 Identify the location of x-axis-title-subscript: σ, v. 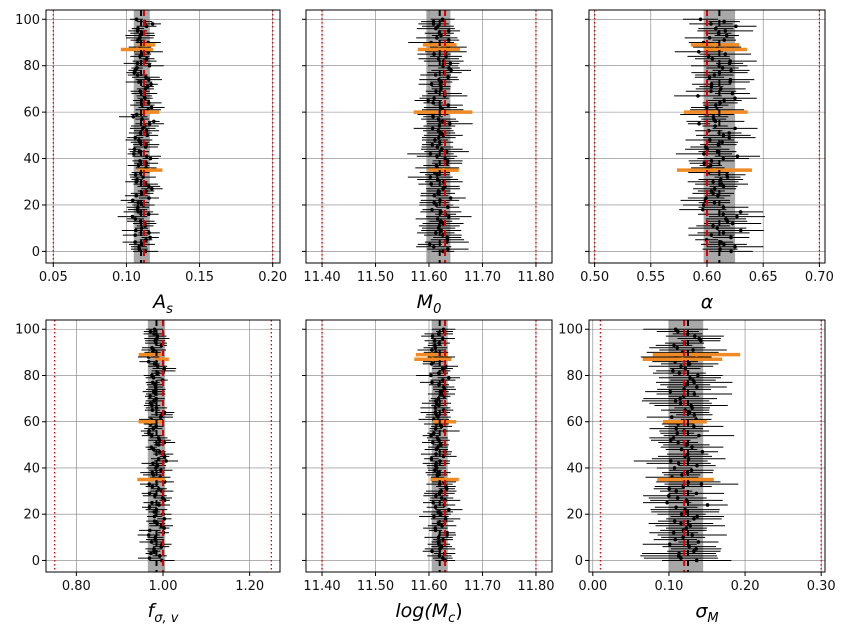
(166, 618).